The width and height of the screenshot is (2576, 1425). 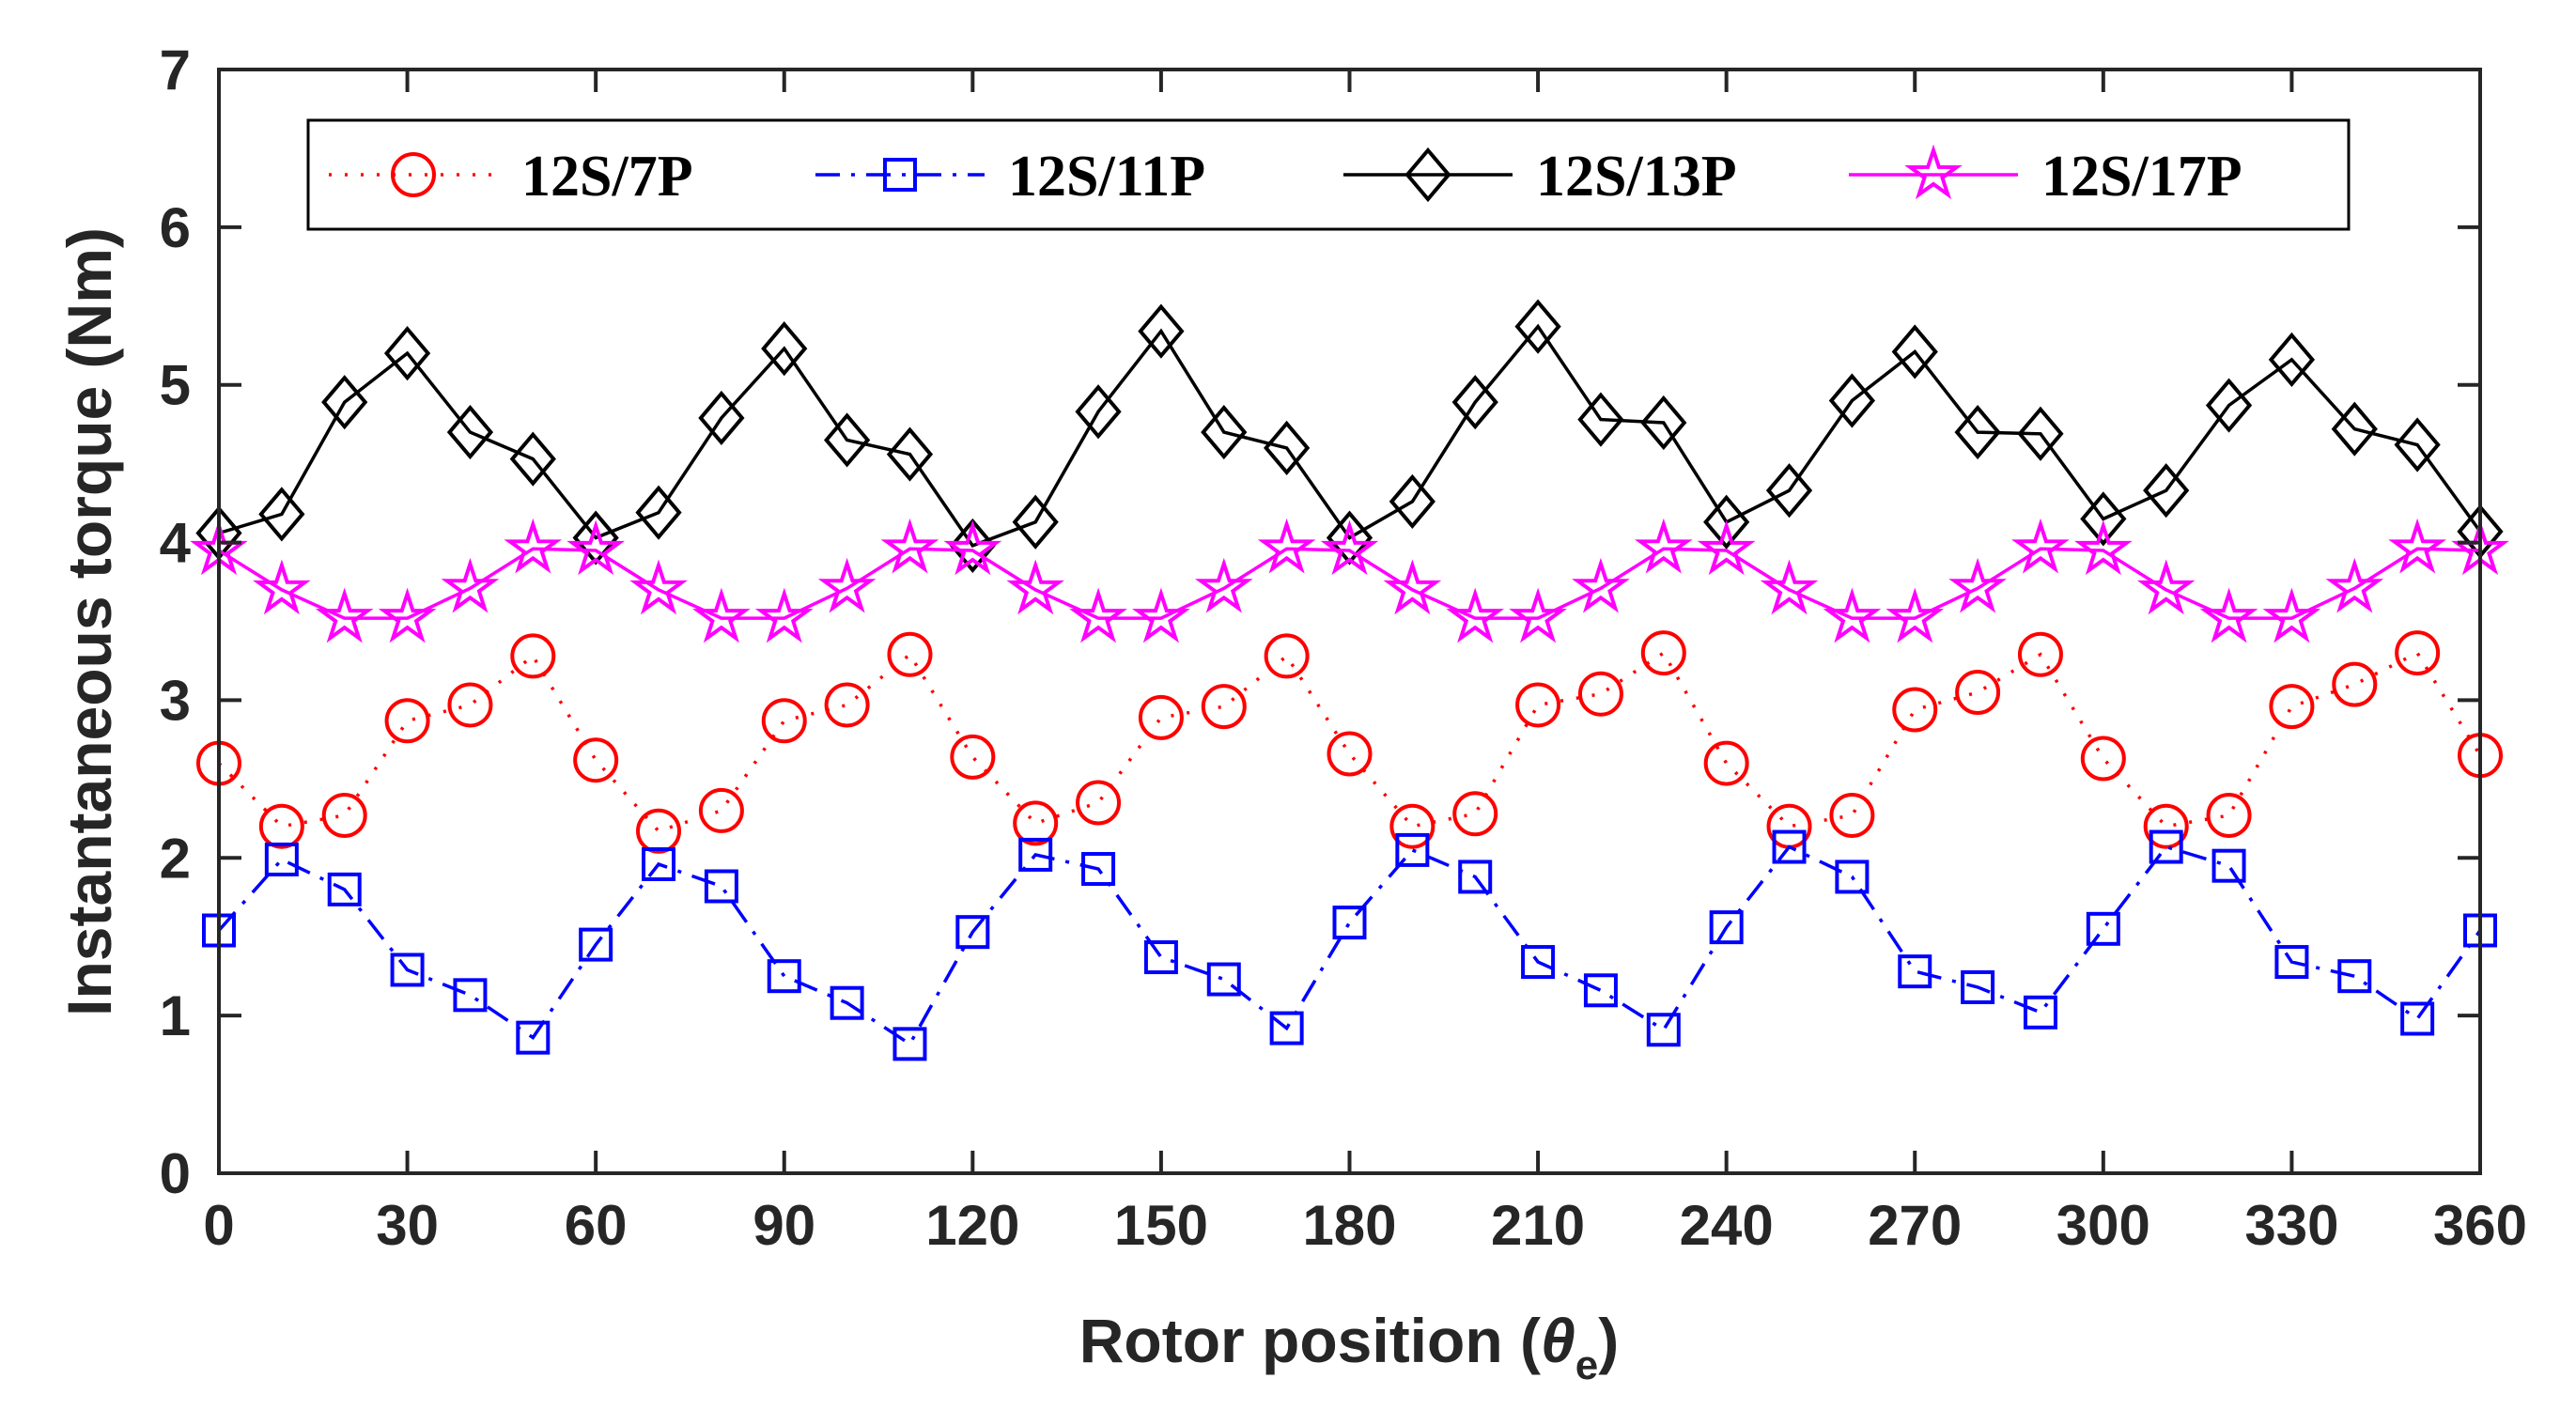 I want to click on series-line, so click(x=1350, y=945).